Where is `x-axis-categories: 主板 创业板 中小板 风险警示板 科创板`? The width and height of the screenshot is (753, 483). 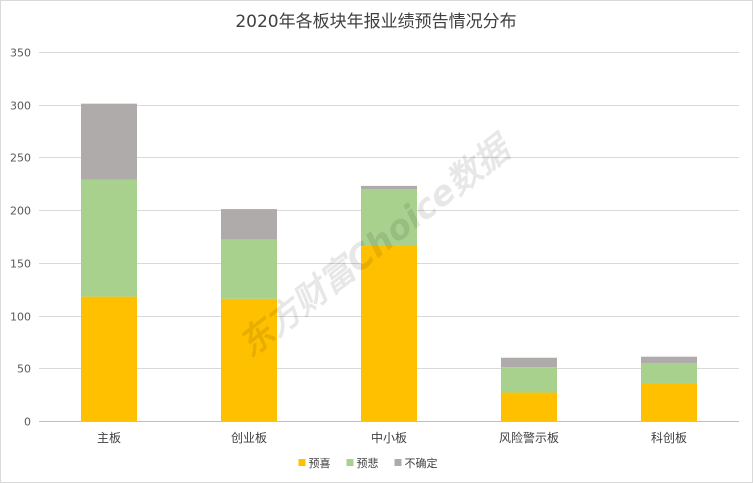 x-axis-categories: 主板 创业板 中小板 风险警示板 科创板 is located at coordinates (392, 437).